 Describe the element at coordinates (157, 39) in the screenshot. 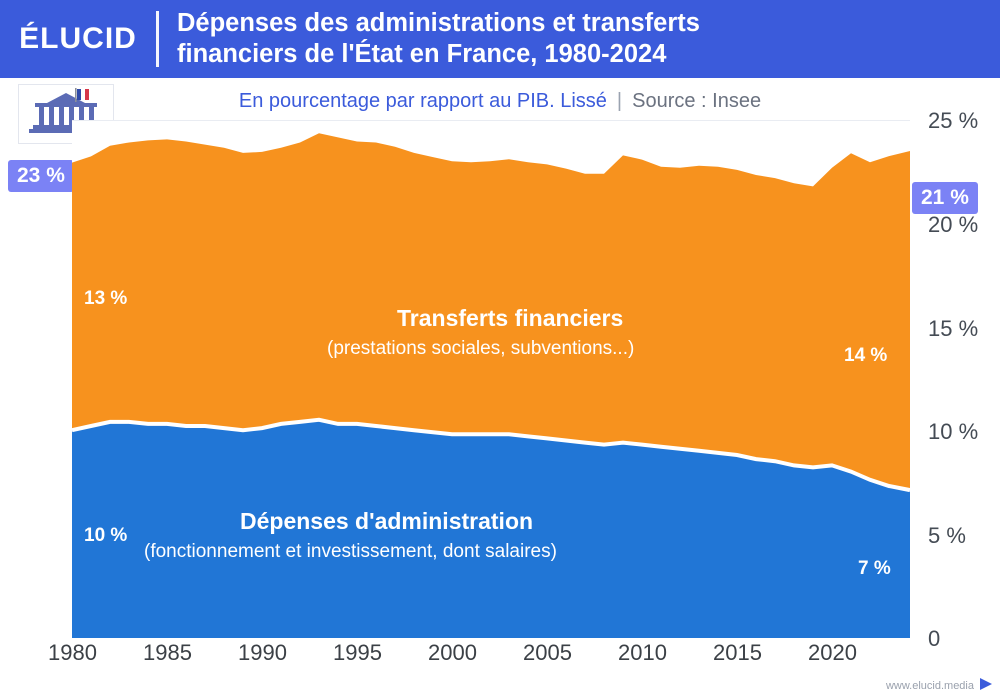

I see `header-divider` at that location.